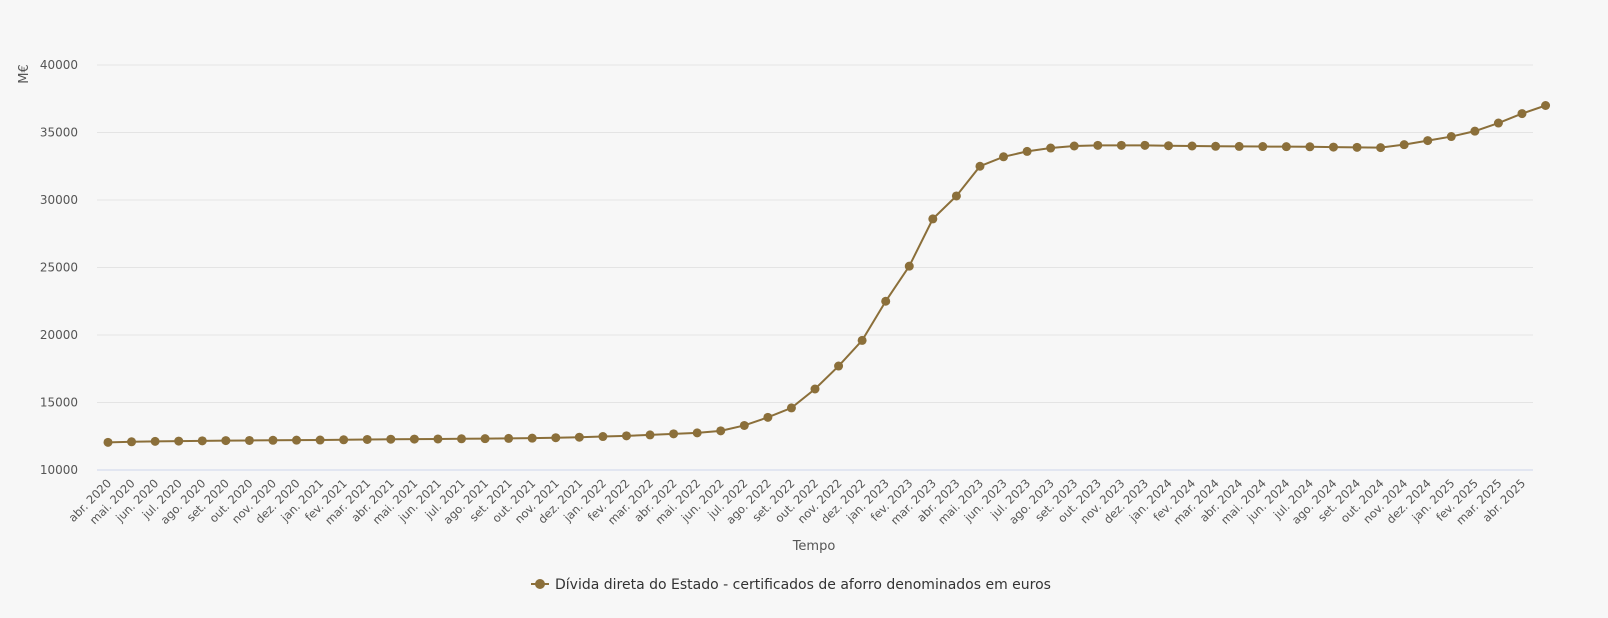 The width and height of the screenshot is (1608, 618). Describe the element at coordinates (59, 470) in the screenshot. I see `y-tick-label: 10000` at that location.